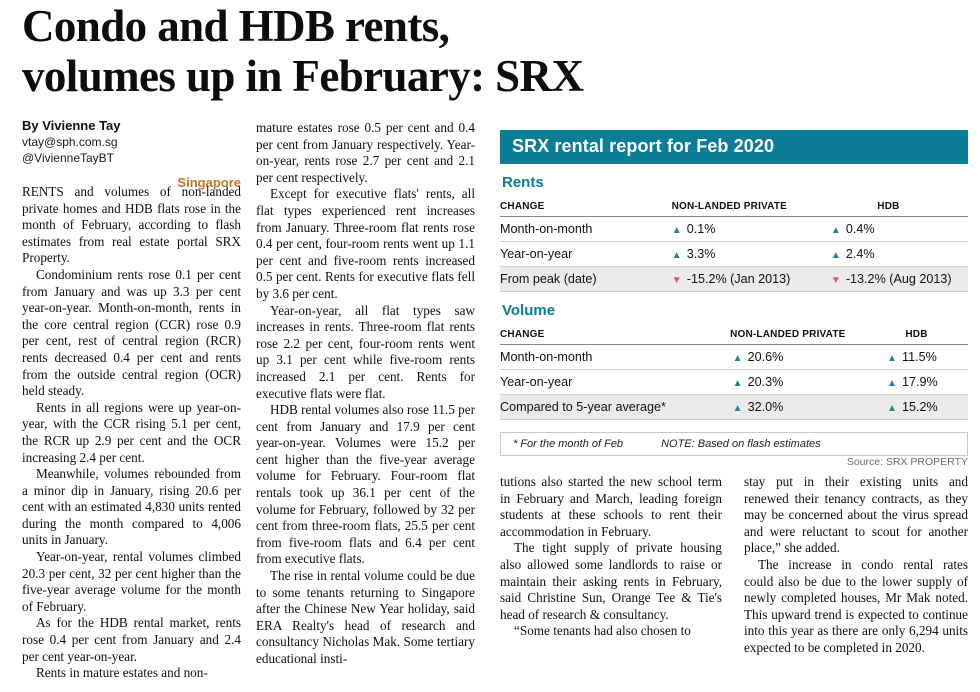 This screenshot has width=980, height=692. What do you see at coordinates (860, 254) in the screenshot?
I see `value-text: 2.4%` at bounding box center [860, 254].